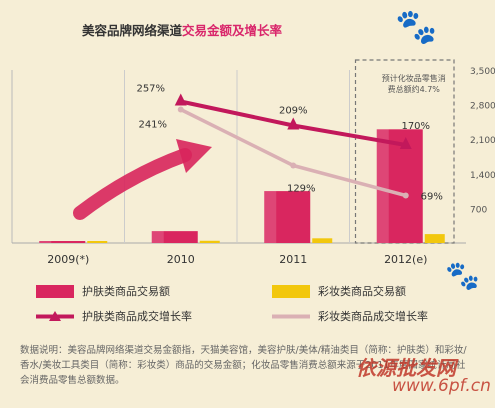  What do you see at coordinates (478, 210) in the screenshot?
I see `y-tick-label: 700` at bounding box center [478, 210].